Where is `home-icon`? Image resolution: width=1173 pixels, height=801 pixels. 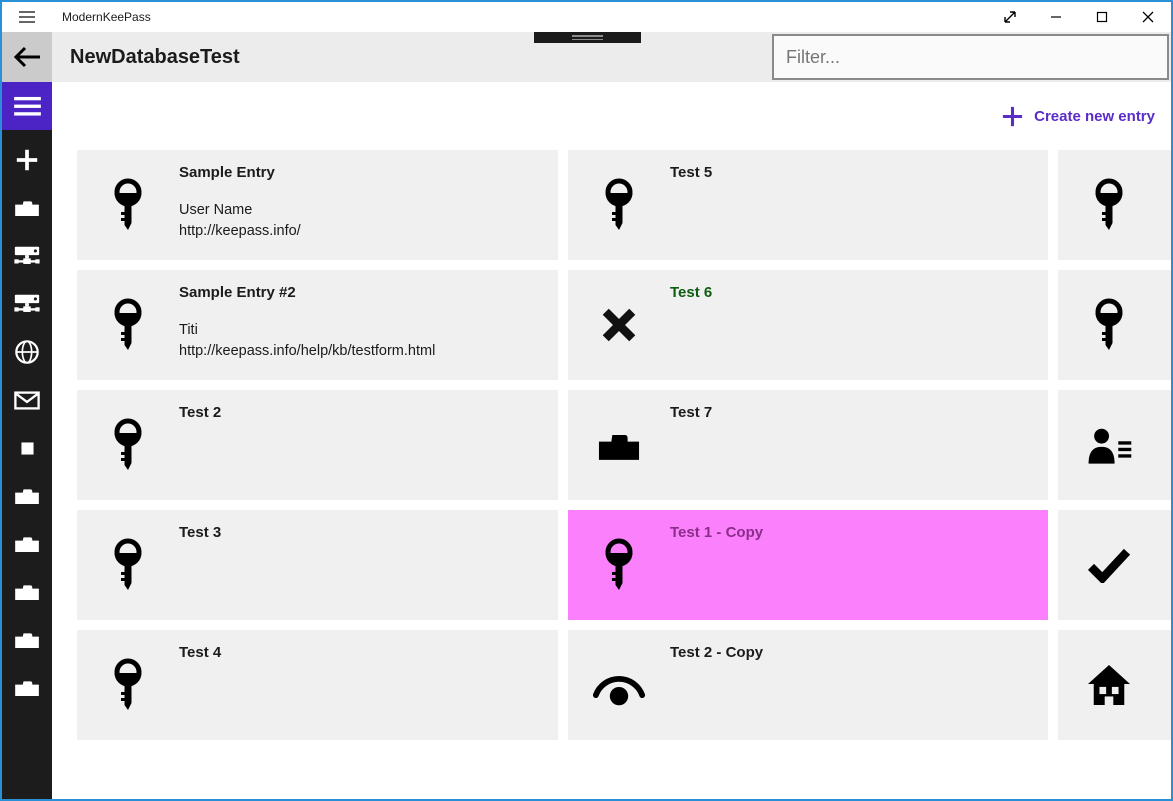
home-icon is located at coordinates (1109, 685).